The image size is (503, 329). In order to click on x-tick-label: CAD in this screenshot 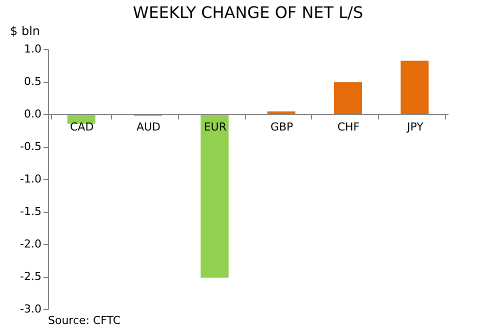, I will do `click(82, 127)`.